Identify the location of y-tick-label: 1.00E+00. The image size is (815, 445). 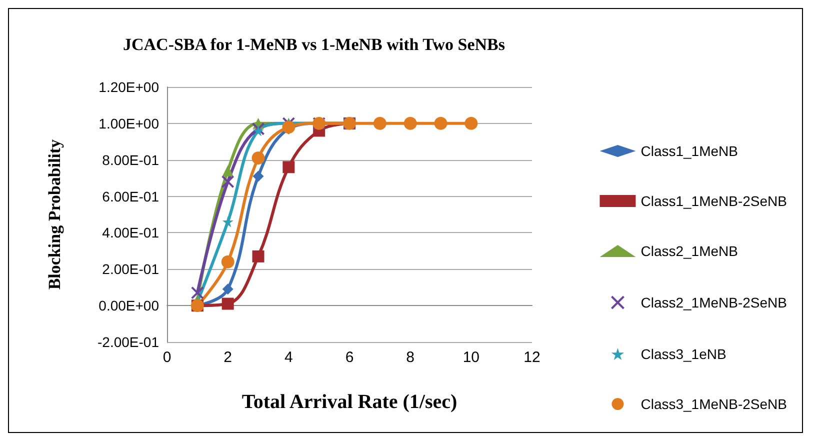
(129, 123).